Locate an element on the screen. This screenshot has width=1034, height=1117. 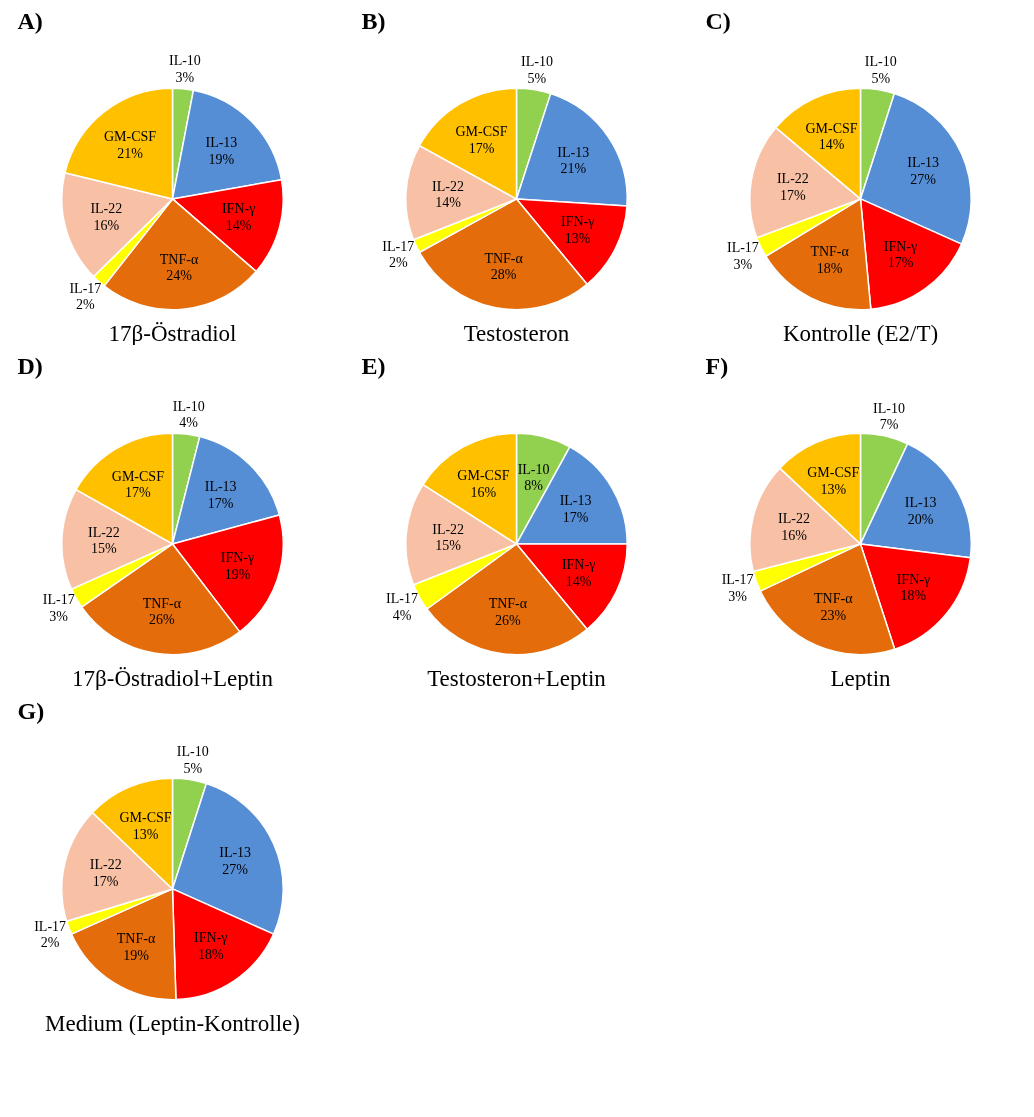
chart-title: G) is located at coordinates (31, 710).